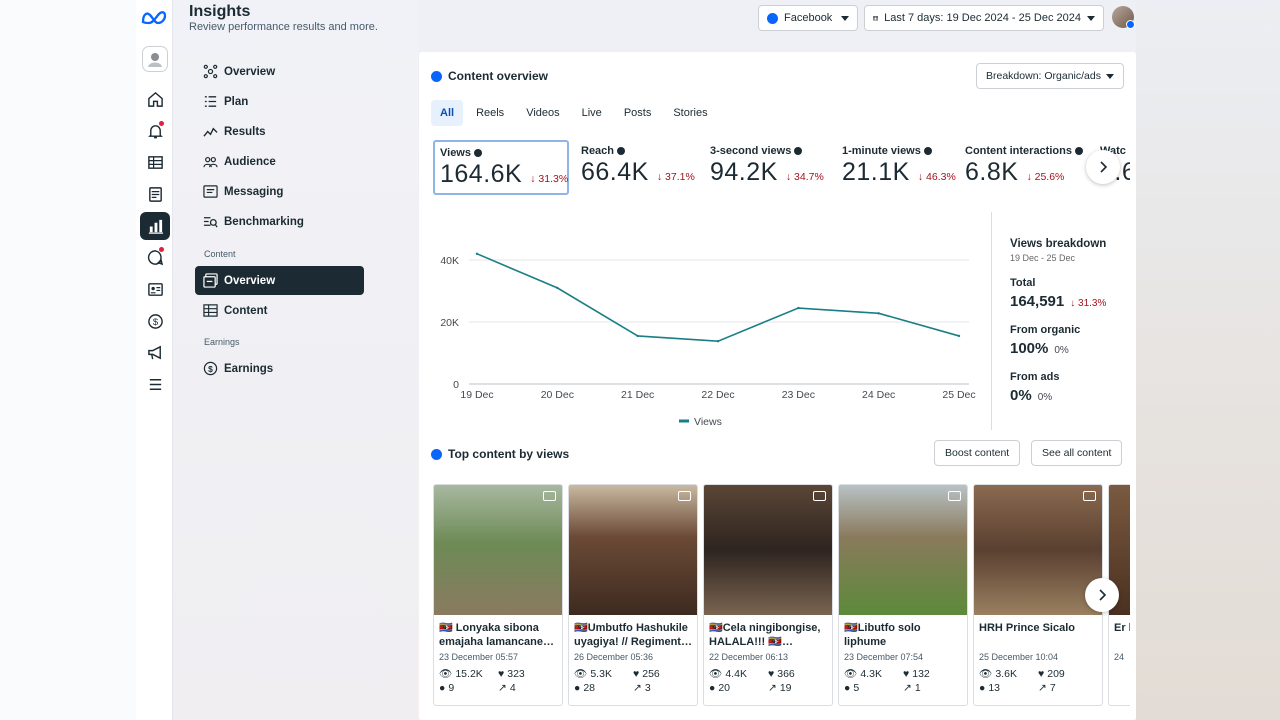 This screenshot has width=1280, height=720. I want to click on metric-card-interactions: Content interactions 6.8K ↓ 25.6%, so click(1025, 167).